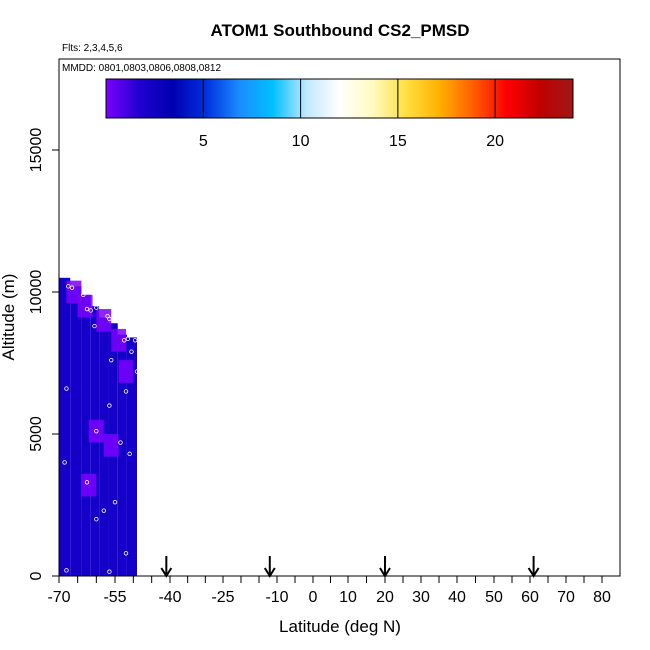 The image size is (650, 650). What do you see at coordinates (313, 597) in the screenshot?
I see `x-tick-label: 0` at bounding box center [313, 597].